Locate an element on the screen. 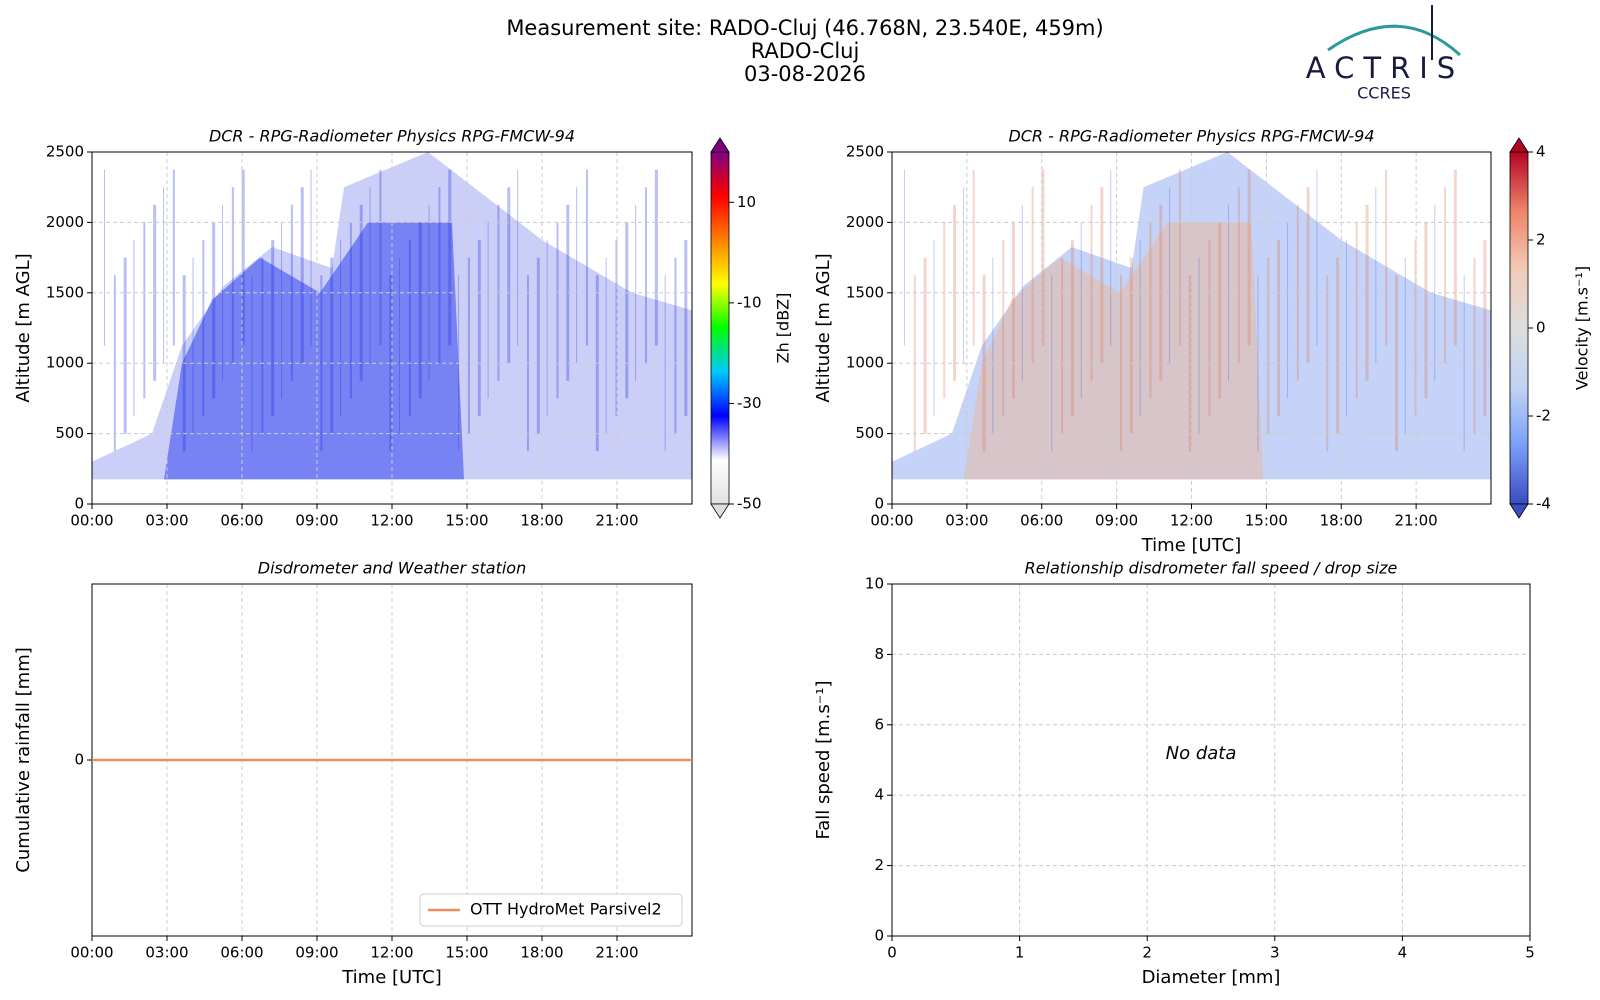 This screenshot has width=1600, height=1000. x-axis-label: Time [UTC] is located at coordinates (391, 977).